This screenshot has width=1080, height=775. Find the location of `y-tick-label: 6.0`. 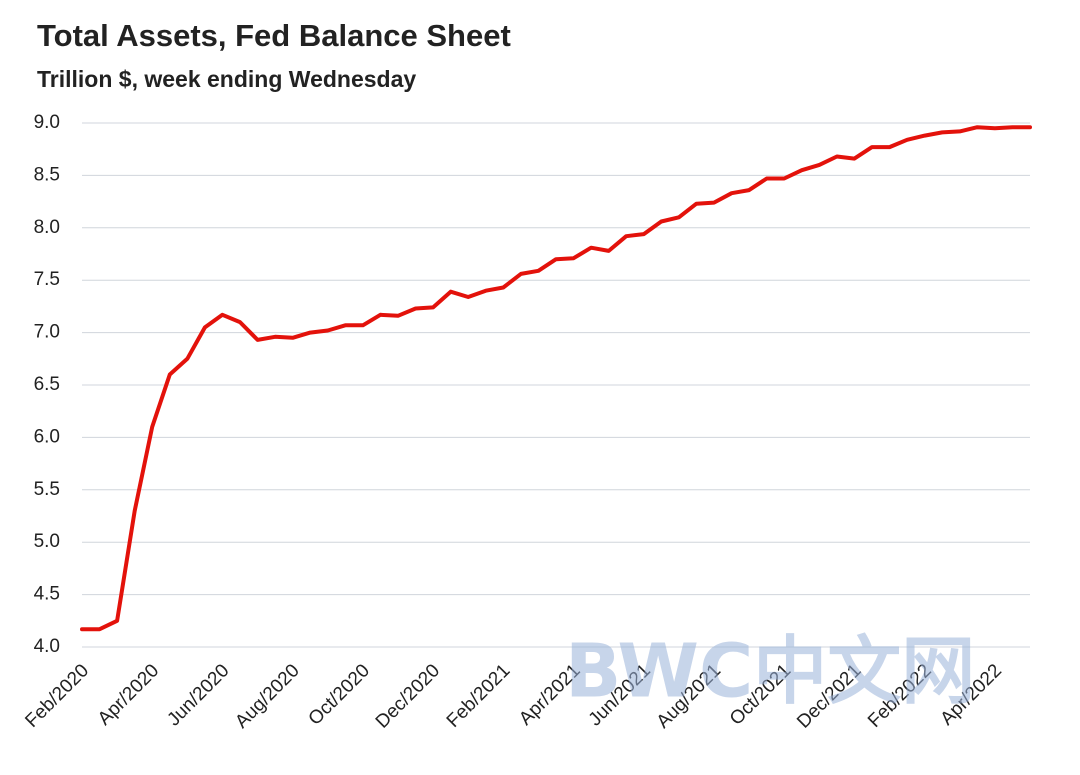

y-tick-label: 6.0 is located at coordinates (47, 436).